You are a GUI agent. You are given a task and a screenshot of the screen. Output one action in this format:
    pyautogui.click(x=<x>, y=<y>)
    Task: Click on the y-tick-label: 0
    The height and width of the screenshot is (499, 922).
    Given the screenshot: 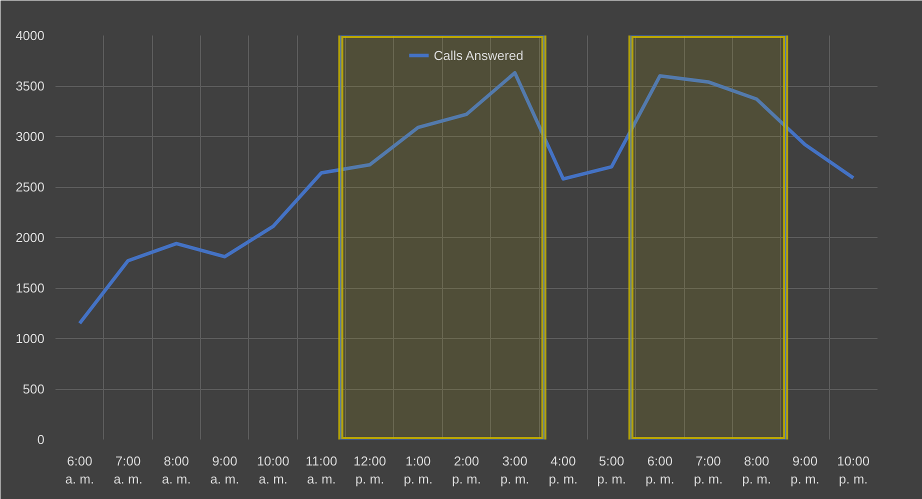 What is the action you would take?
    pyautogui.click(x=41, y=439)
    